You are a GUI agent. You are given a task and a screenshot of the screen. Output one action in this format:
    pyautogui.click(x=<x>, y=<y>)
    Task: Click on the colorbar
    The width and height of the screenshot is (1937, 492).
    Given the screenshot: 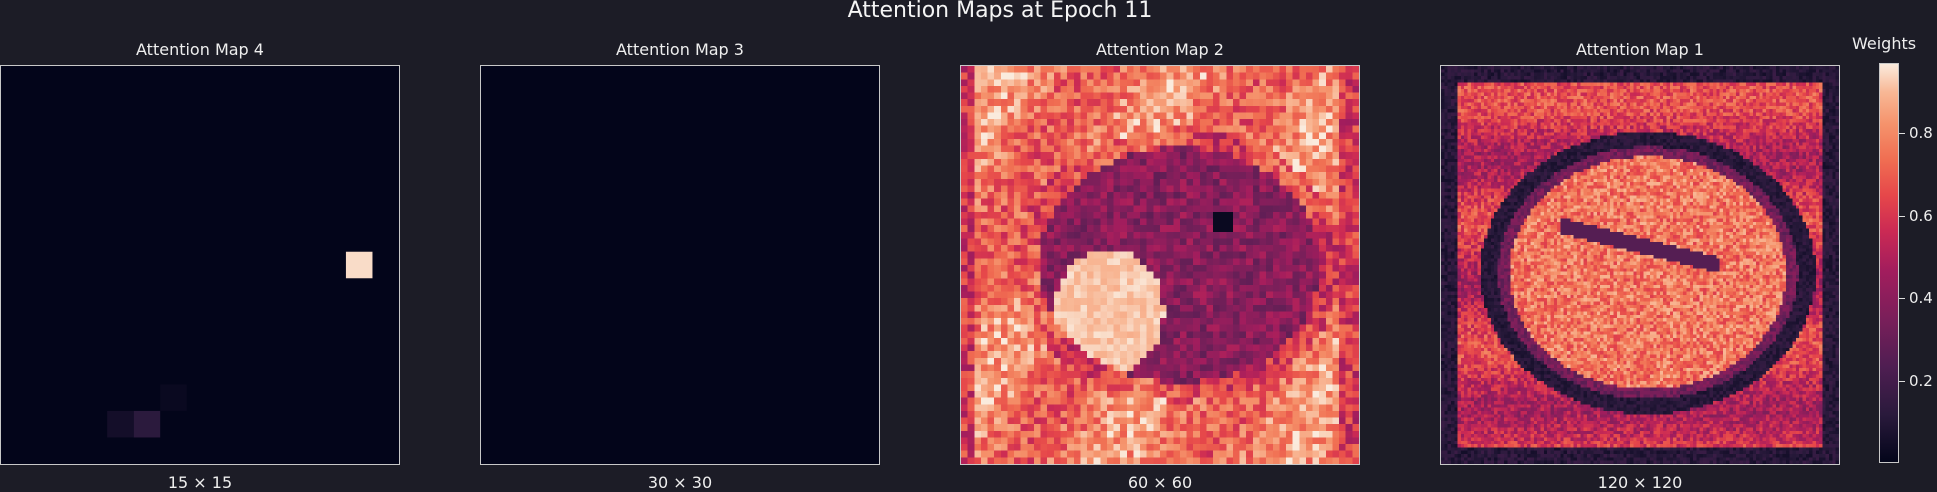 What is the action you would take?
    pyautogui.click(x=1889, y=263)
    